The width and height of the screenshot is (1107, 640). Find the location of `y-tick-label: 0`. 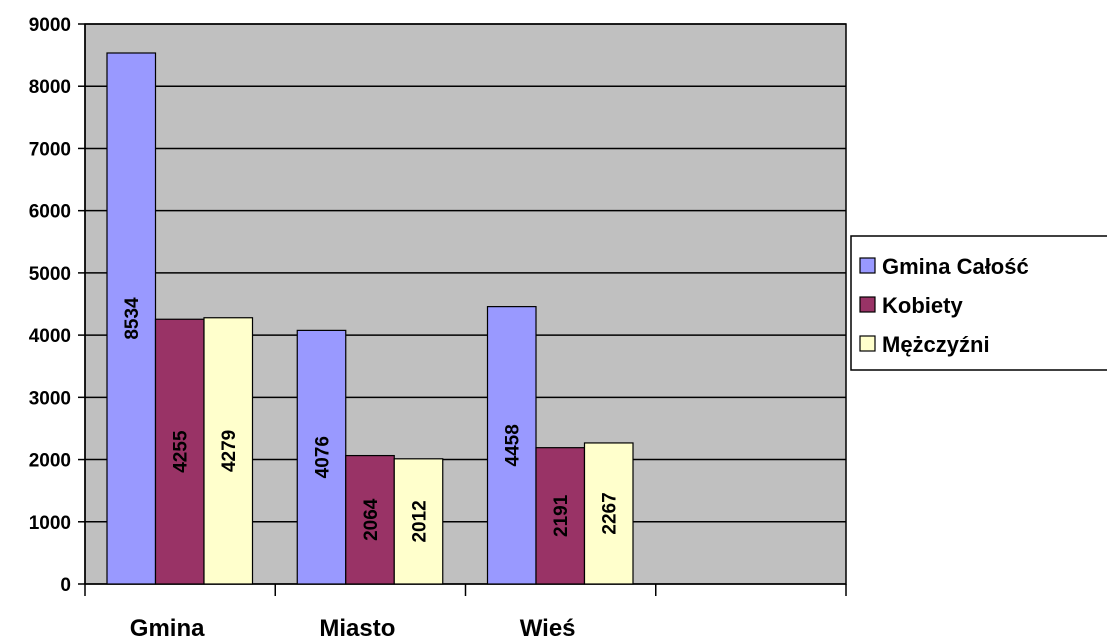

y-tick-label: 0 is located at coordinates (65, 585).